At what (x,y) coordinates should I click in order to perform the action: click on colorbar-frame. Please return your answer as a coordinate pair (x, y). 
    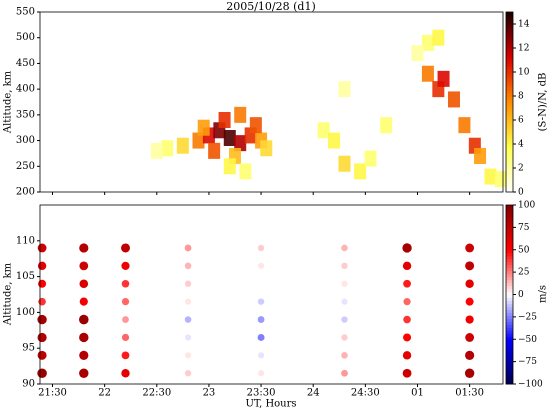
    Looking at the image, I should click on (509, 102).